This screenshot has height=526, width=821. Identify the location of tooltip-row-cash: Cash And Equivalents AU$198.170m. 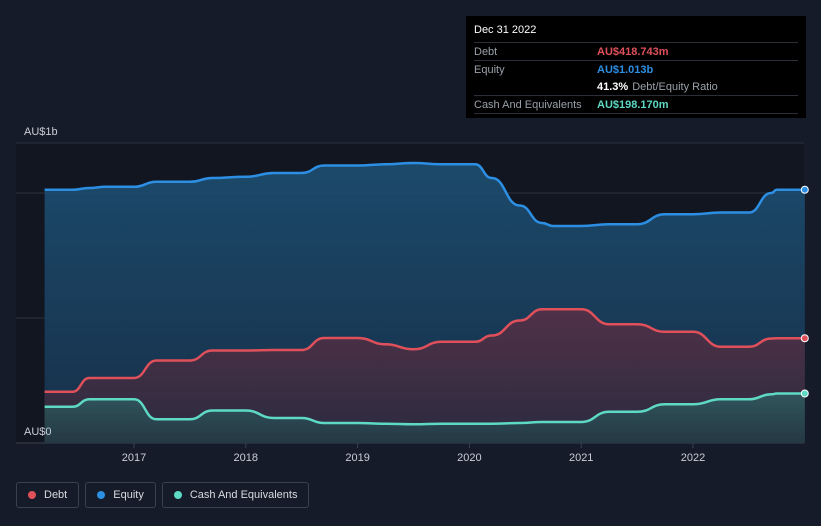
(636, 104).